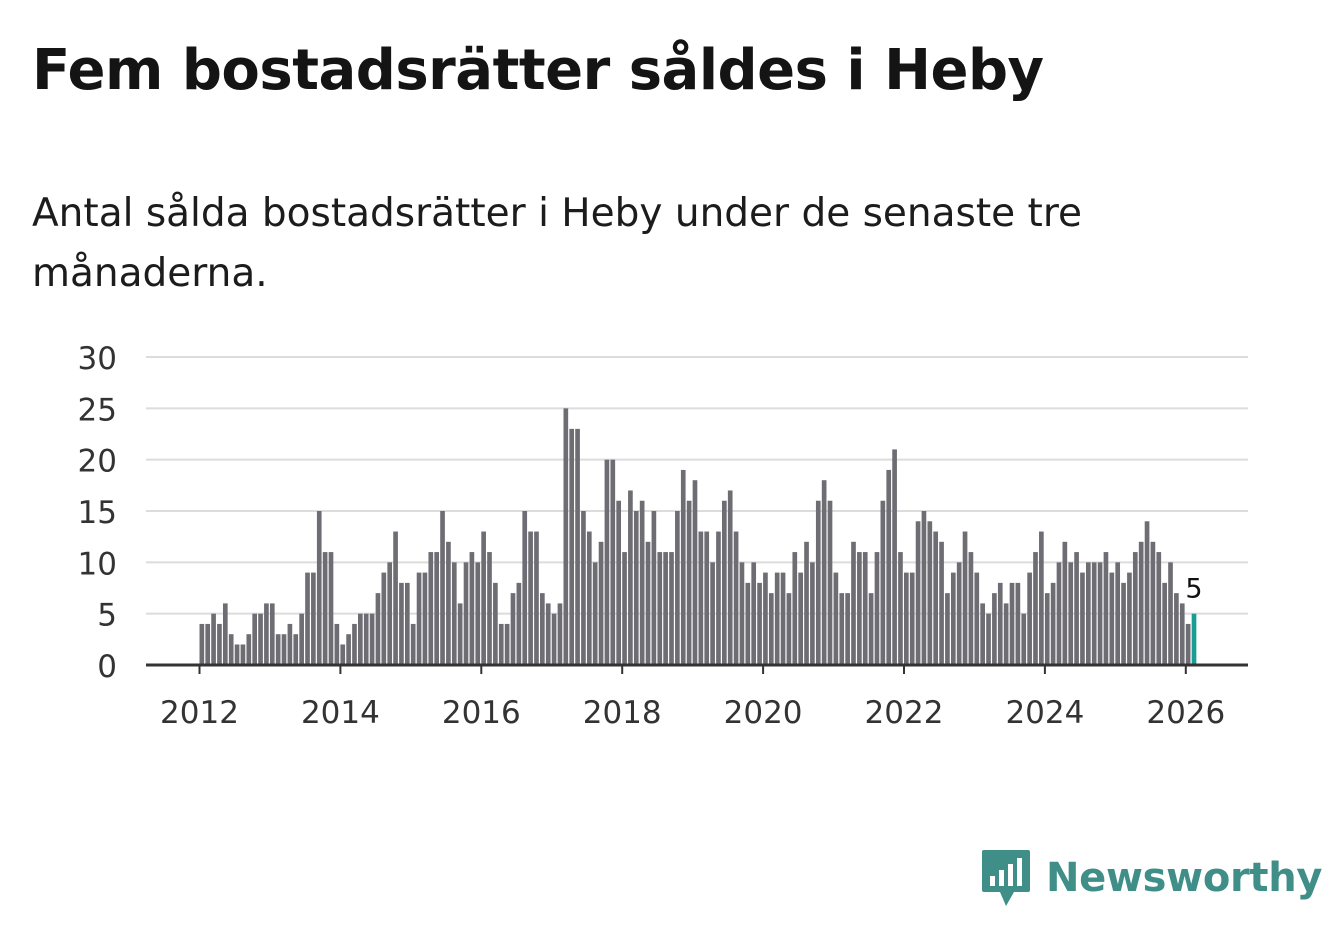 The width and height of the screenshot is (1322, 939). What do you see at coordinates (107, 616) in the screenshot?
I see `y-tick-label: 5` at bounding box center [107, 616].